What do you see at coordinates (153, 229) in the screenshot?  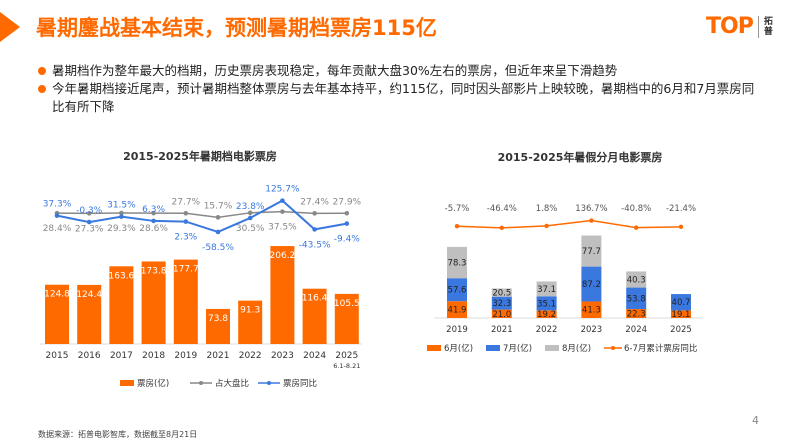 I see `share-label: 28.6%` at bounding box center [153, 229].